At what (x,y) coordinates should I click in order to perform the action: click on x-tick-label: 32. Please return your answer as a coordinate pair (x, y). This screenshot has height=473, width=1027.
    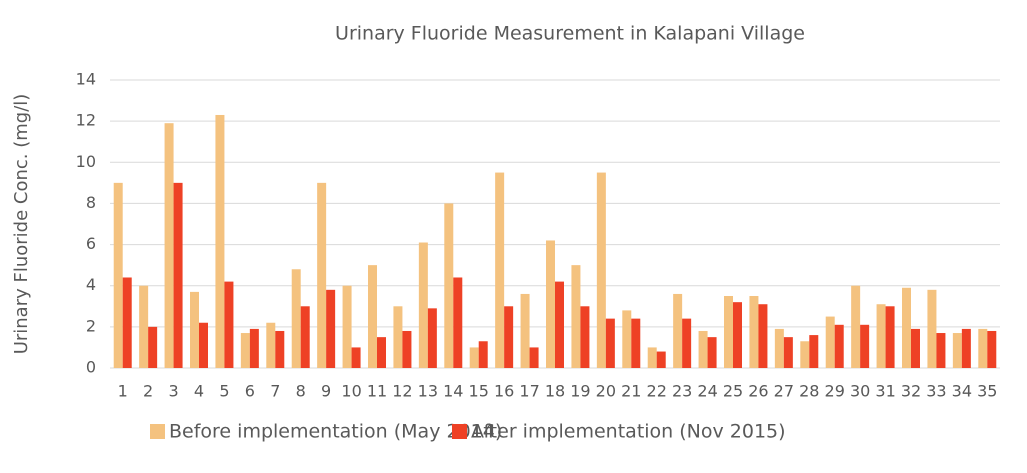
    Looking at the image, I should click on (911, 391).